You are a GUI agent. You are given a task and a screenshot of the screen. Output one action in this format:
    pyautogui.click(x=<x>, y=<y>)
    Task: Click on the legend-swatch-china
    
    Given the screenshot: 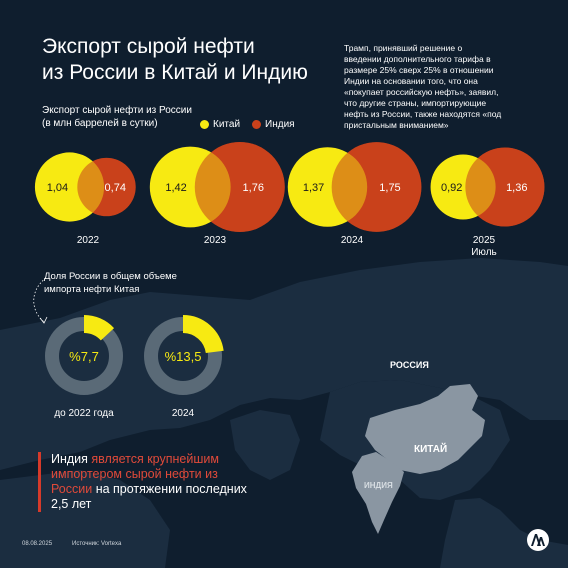 What is the action you would take?
    pyautogui.click(x=204, y=124)
    